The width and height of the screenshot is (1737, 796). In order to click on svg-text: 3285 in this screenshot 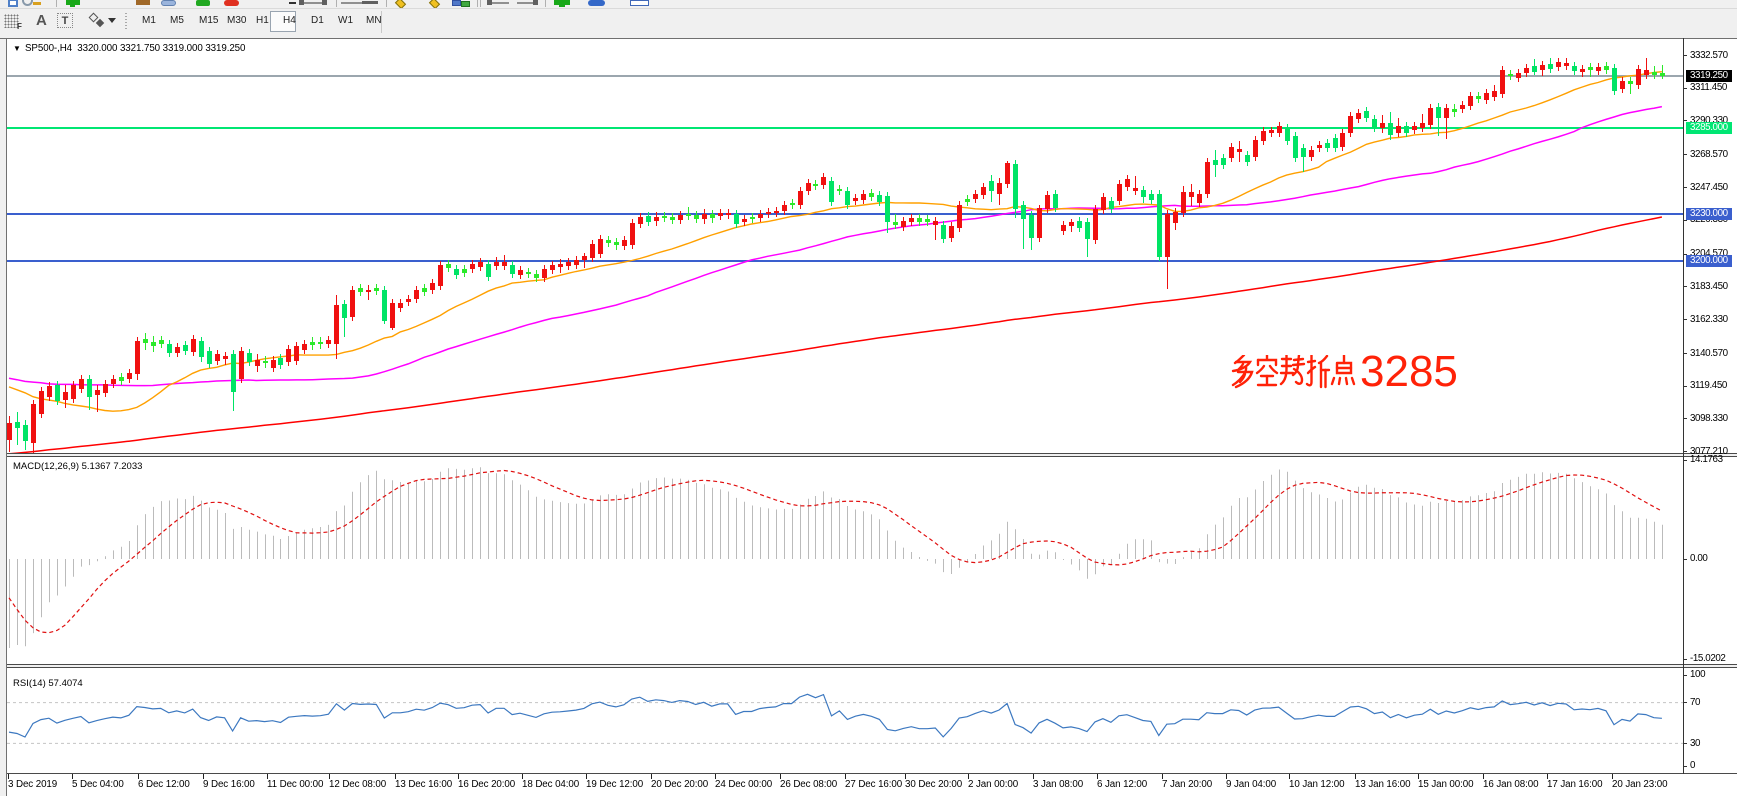, I will do `click(1409, 372)`.